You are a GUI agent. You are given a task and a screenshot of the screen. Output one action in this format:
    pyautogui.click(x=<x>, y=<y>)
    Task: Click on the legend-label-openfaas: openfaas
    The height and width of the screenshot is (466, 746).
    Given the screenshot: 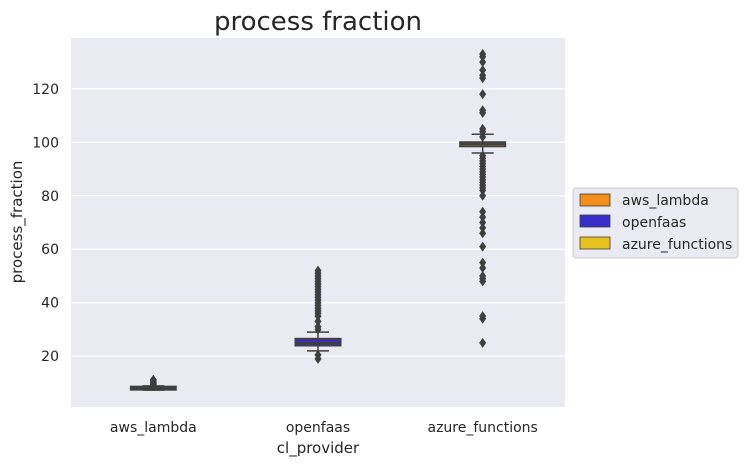 What is the action you would take?
    pyautogui.click(x=654, y=223)
    